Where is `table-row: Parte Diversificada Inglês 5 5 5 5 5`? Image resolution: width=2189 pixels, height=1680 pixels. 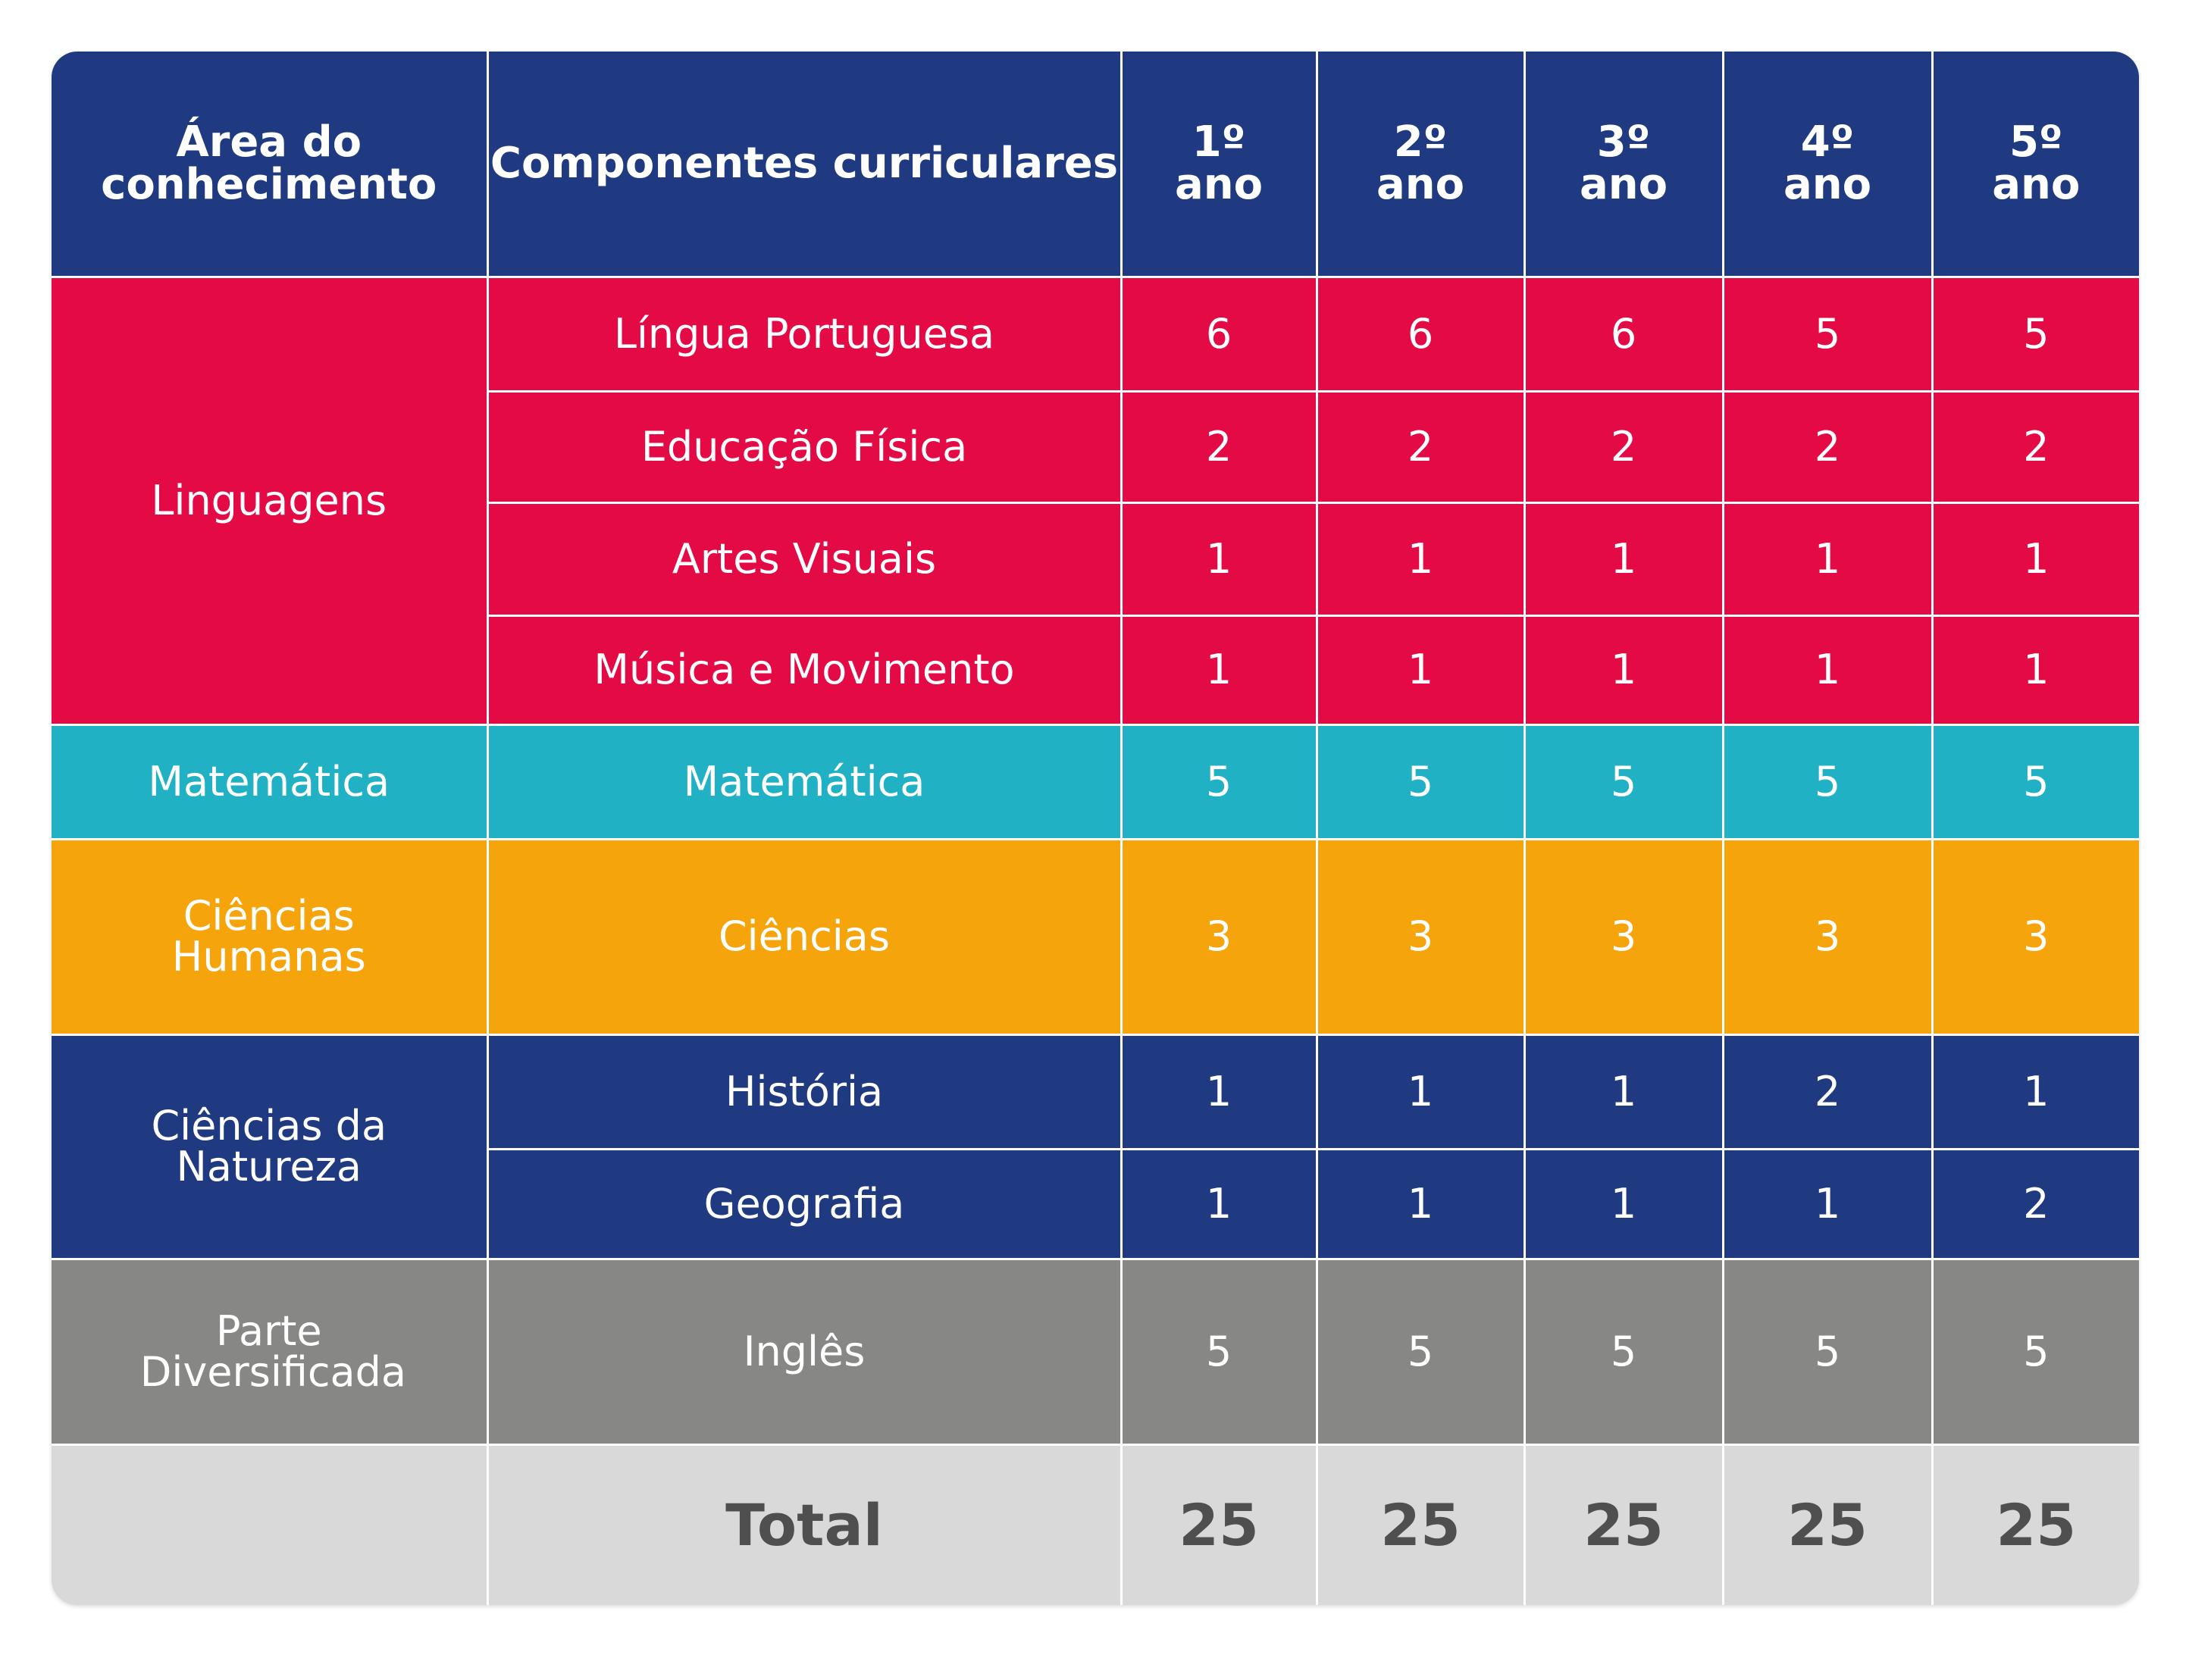 table-row: Parte Diversificada Inglês 5 5 5 5 5 is located at coordinates (1095, 1351).